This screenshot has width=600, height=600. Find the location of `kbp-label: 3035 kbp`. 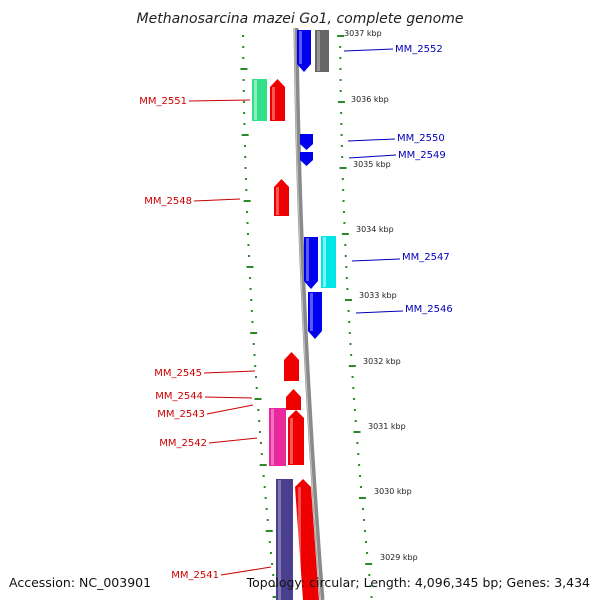

kbp-label: 3035 kbp is located at coordinates (372, 164).